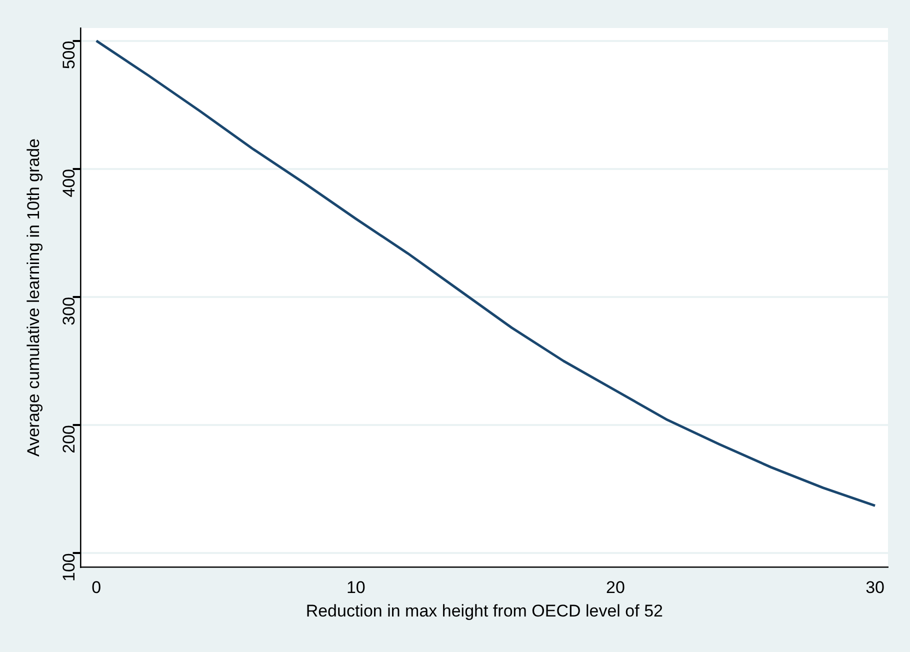 The height and width of the screenshot is (652, 910). What do you see at coordinates (68, 311) in the screenshot?
I see `y-tick-label: 300` at bounding box center [68, 311].